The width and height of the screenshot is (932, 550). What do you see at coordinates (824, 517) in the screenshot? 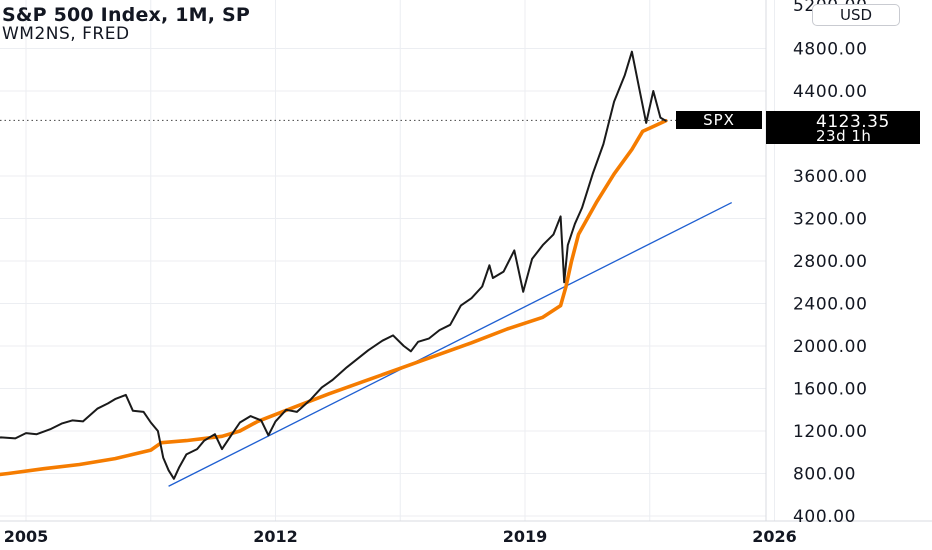
I see `price-tick-label: 400.00` at bounding box center [824, 517].